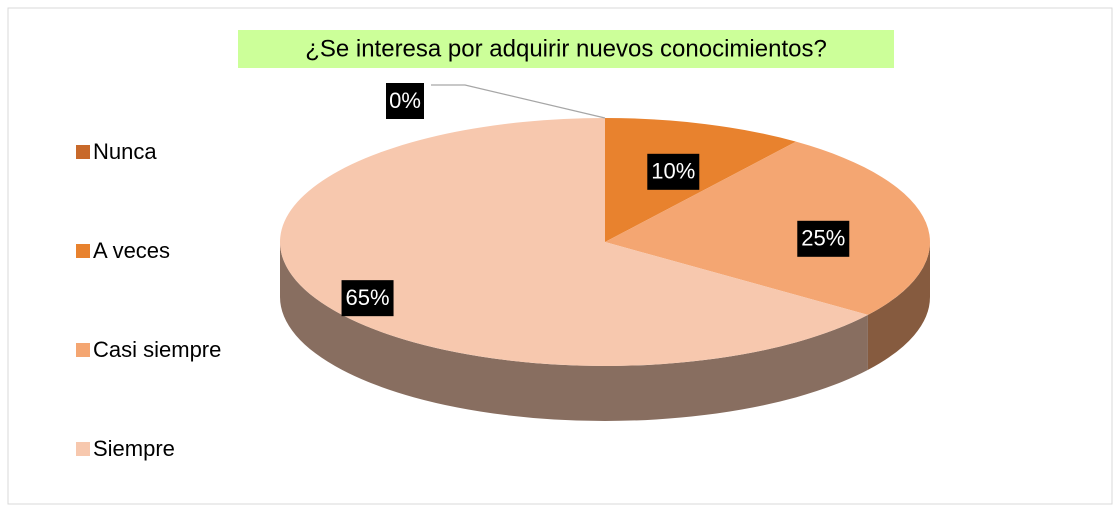 The image size is (1120, 517). What do you see at coordinates (131, 250) in the screenshot?
I see `legend-label: A veces` at bounding box center [131, 250].